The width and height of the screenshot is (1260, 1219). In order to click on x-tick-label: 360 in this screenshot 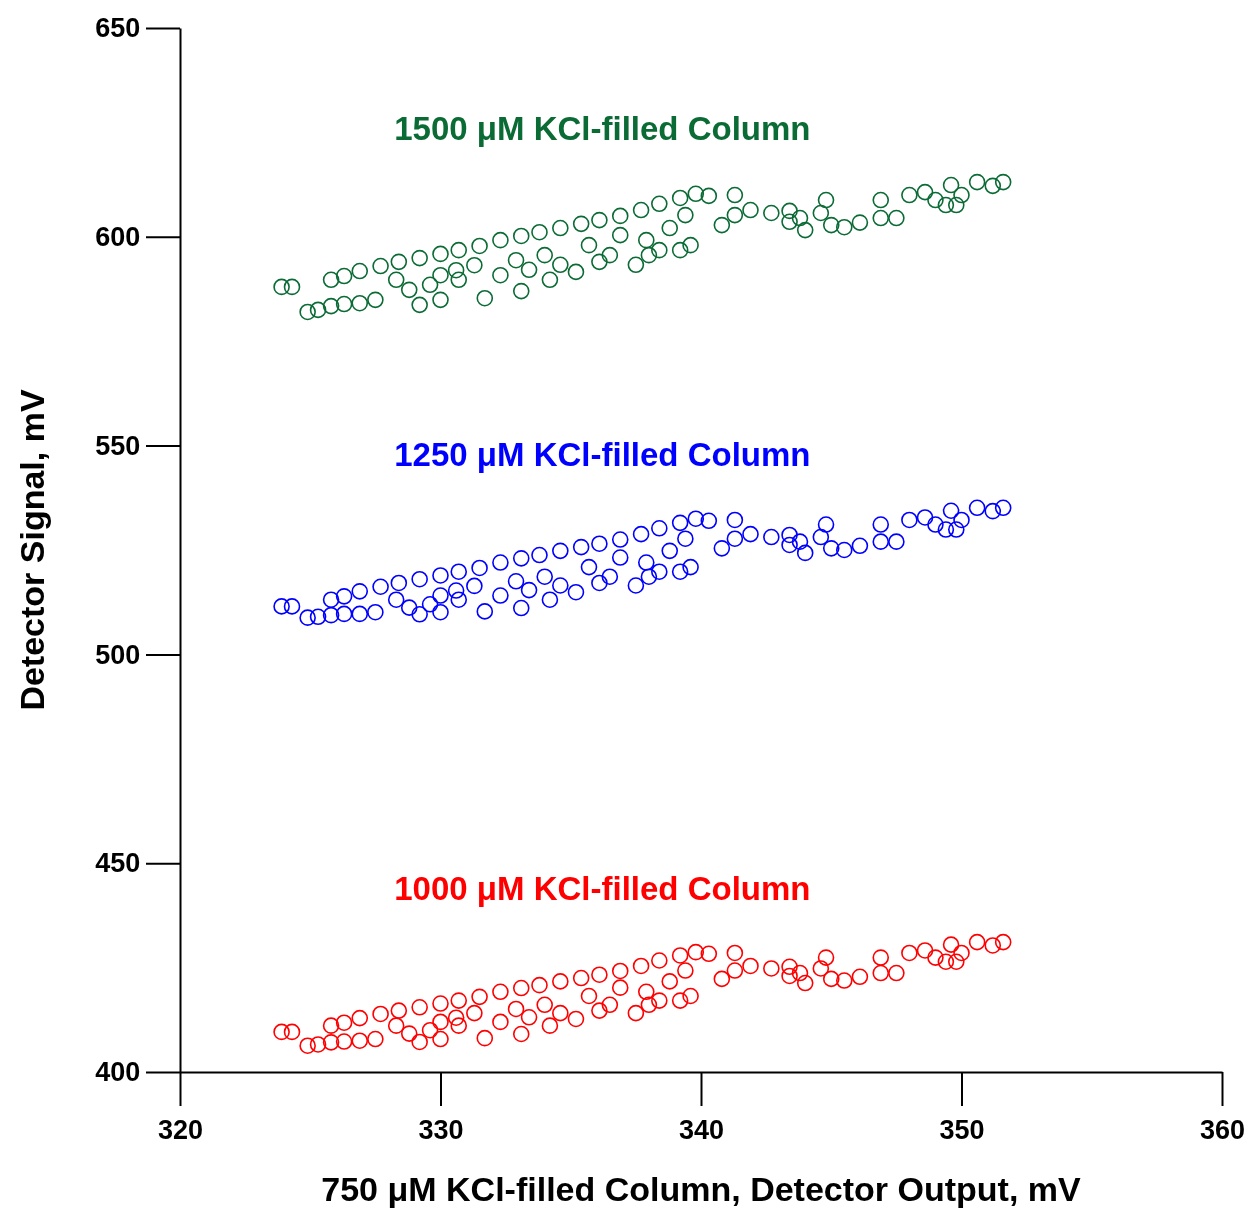, I will do `click(1222, 1129)`.